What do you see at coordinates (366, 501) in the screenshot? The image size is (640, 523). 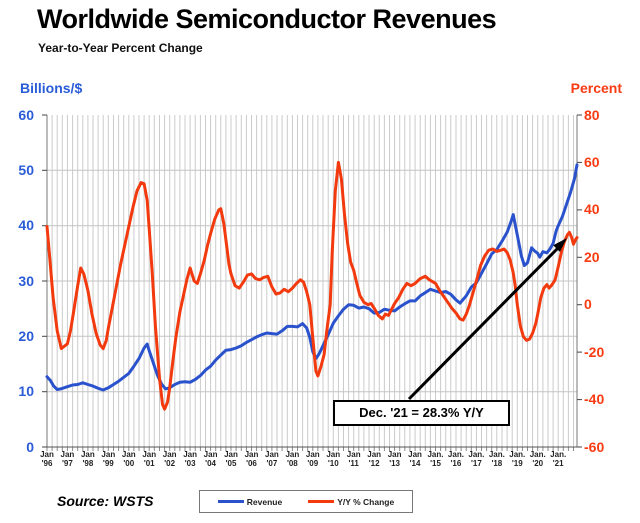 I see `legend-label-yoy: Y/Y % Change` at bounding box center [366, 501].